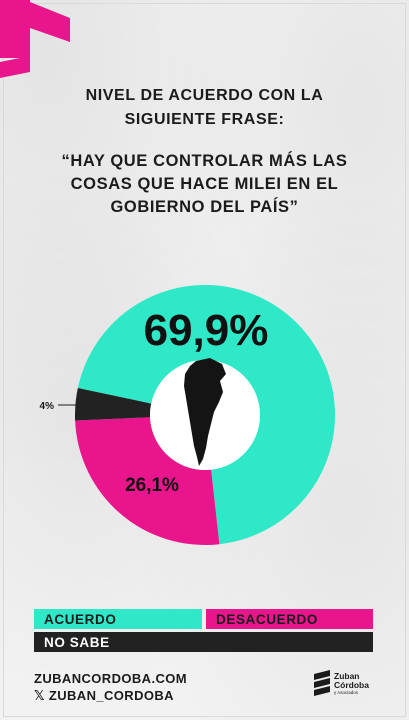 The width and height of the screenshot is (409, 720). What do you see at coordinates (204, 95) in the screenshot?
I see `title-line: NIVEL DE ACUERDO CON LA` at bounding box center [204, 95].